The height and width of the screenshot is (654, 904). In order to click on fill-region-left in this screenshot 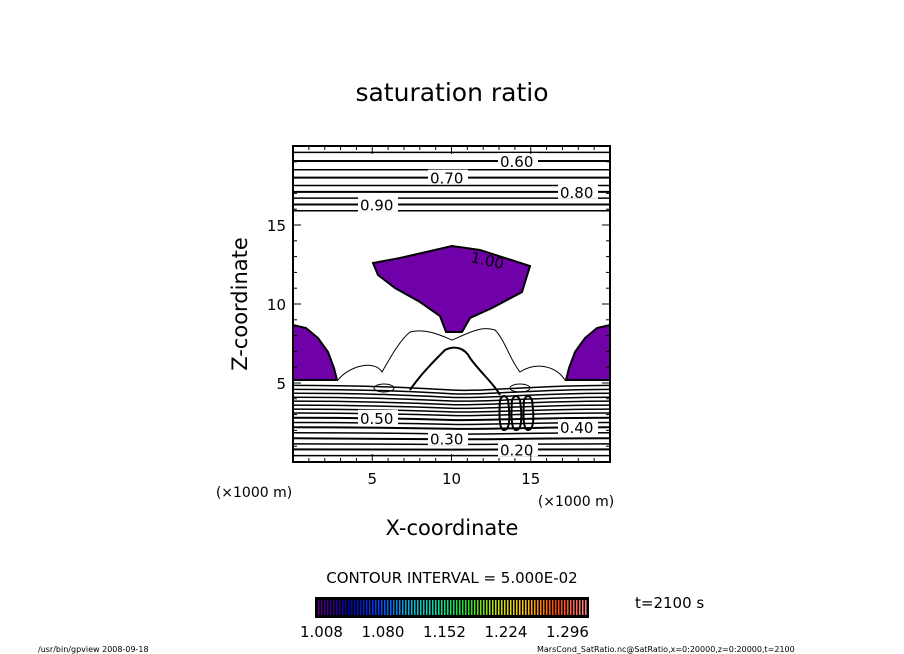, I will do `click(315, 352)`.